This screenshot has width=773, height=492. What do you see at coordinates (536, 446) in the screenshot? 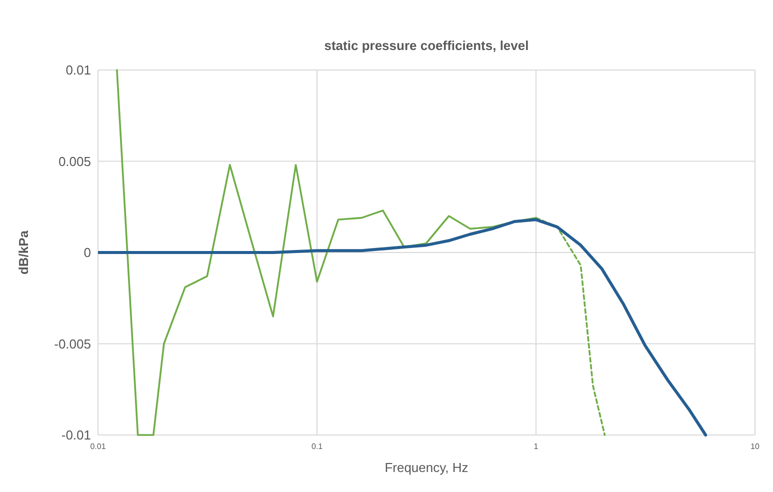
I see `x-tick-label: 1` at bounding box center [536, 446].